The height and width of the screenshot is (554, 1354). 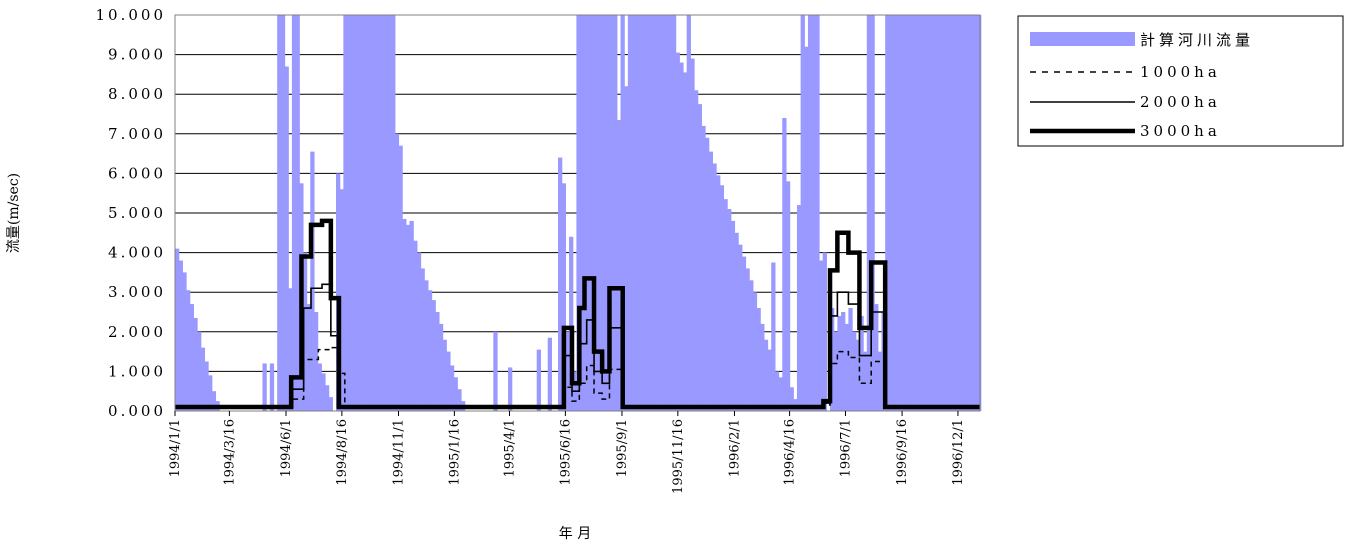 What do you see at coordinates (509, 448) in the screenshot?
I see `x-tick-label: 1995/4/1` at bounding box center [509, 448].